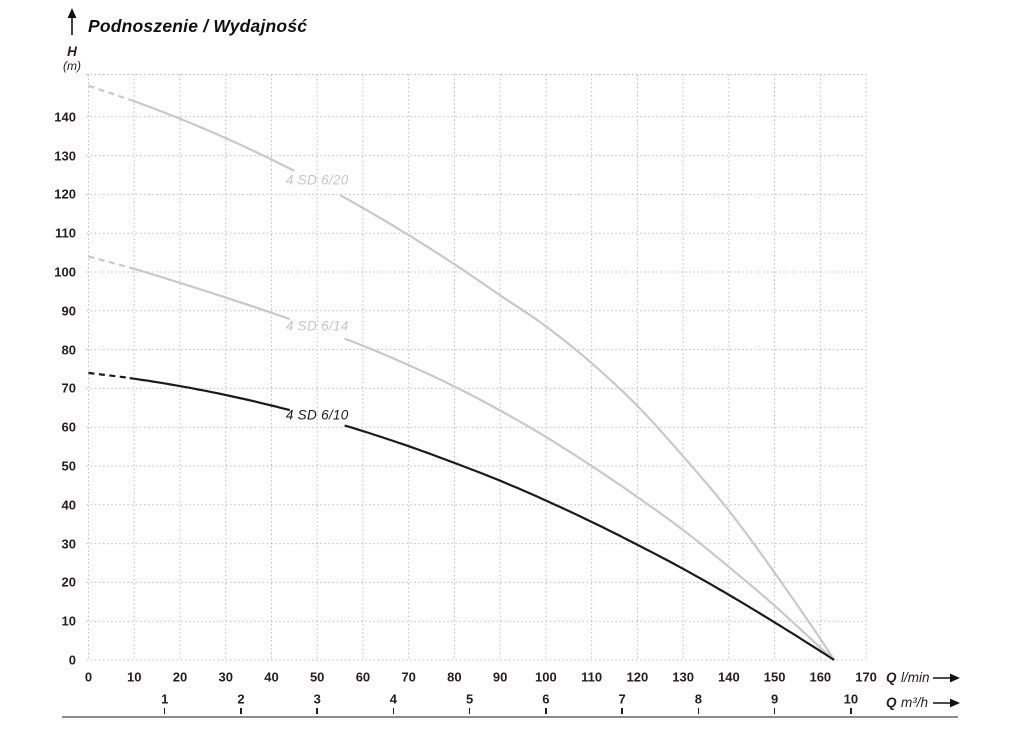  I want to click on y-tick-label: 120, so click(65, 194).